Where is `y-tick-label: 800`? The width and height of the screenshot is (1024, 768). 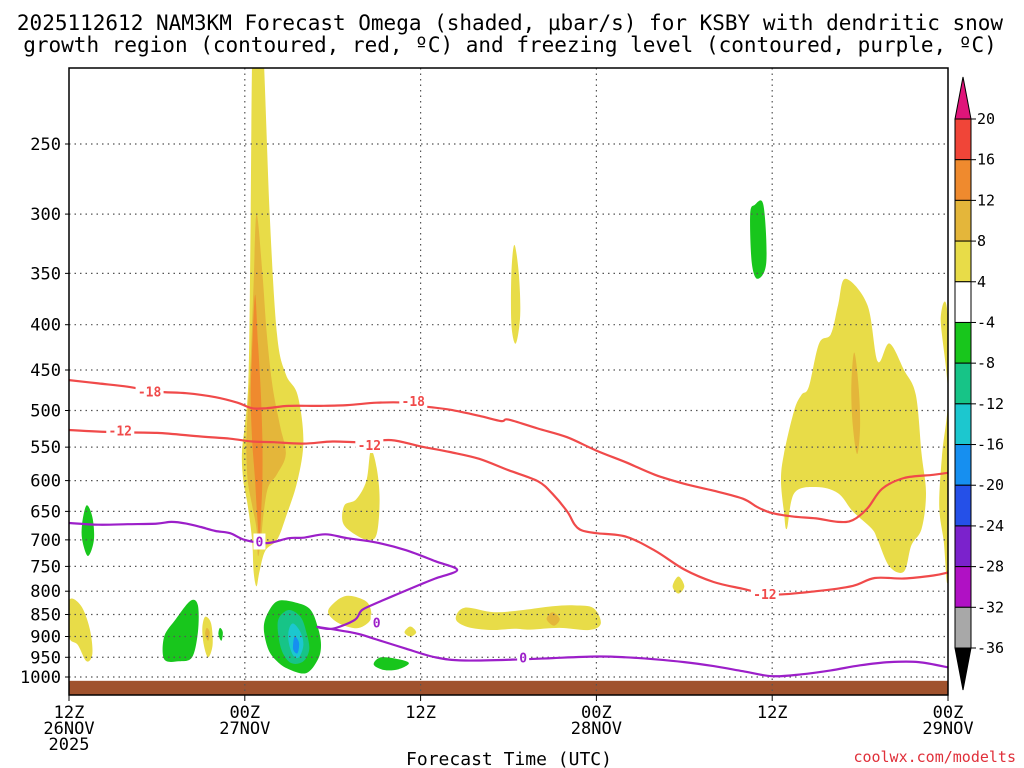 y-tick-label: 800 is located at coordinates (45, 592).